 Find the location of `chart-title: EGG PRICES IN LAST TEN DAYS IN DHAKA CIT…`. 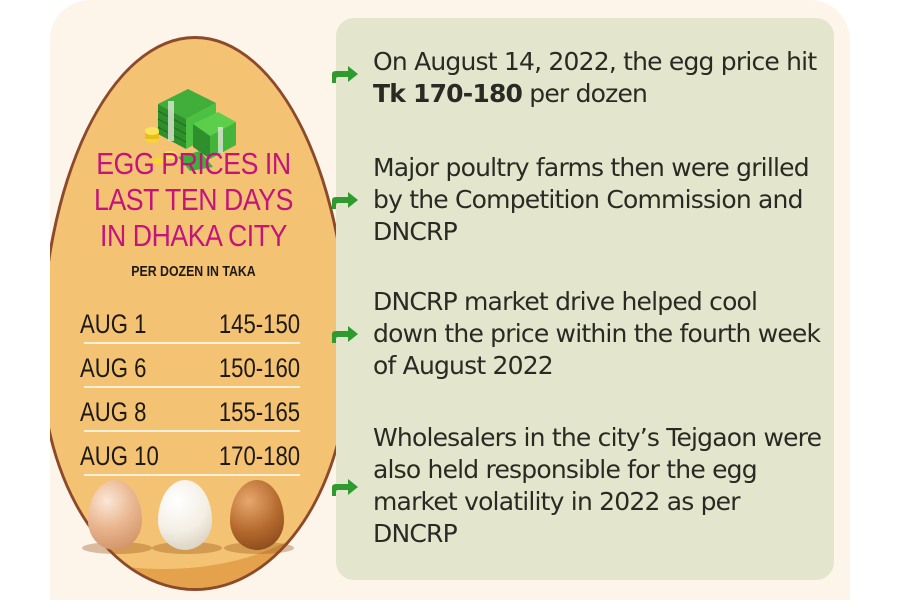

chart-title: EGG PRICES IN LAST TEN DAYS IN DHAKA CIT… is located at coordinates (193, 200).